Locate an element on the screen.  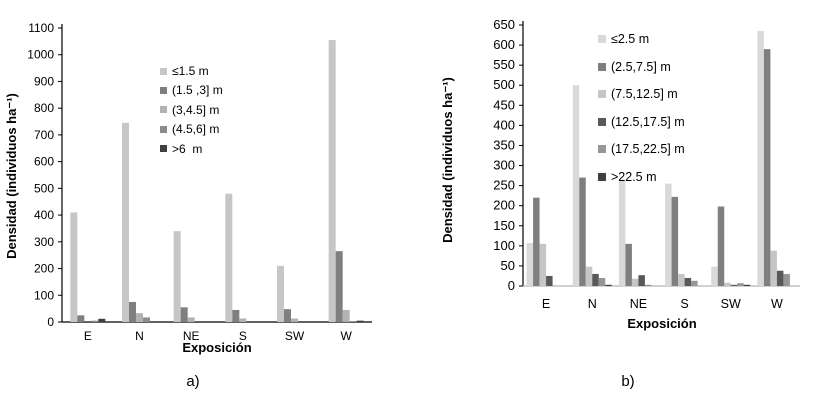
legend-label: >22.5 m is located at coordinates (634, 176).